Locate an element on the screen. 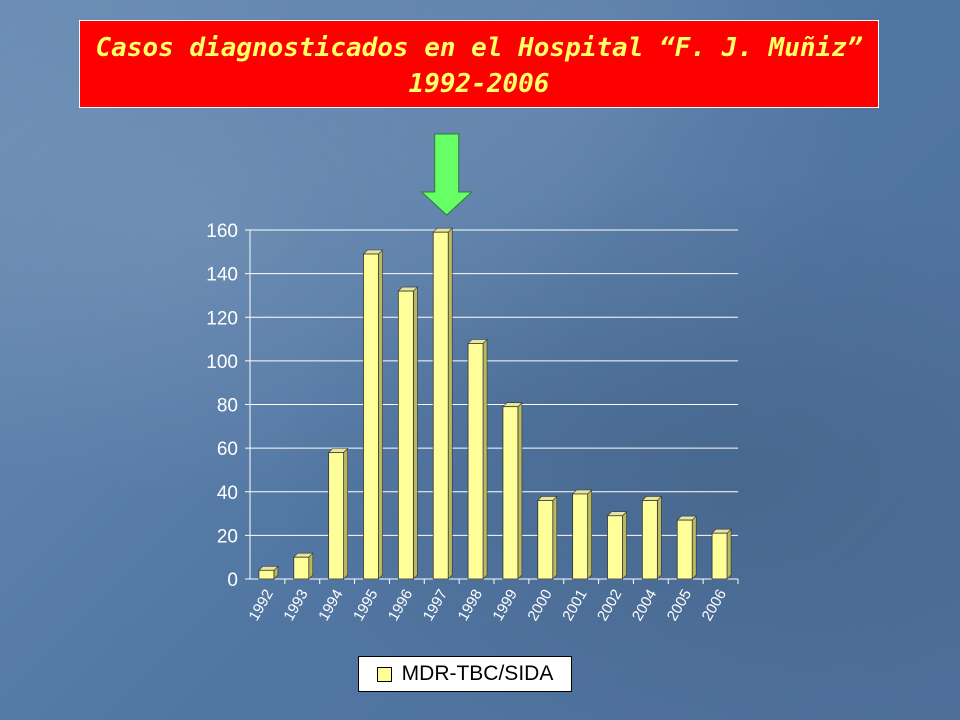 This screenshot has height=720, width=960. y-tick-label: 80 is located at coordinates (227, 406).